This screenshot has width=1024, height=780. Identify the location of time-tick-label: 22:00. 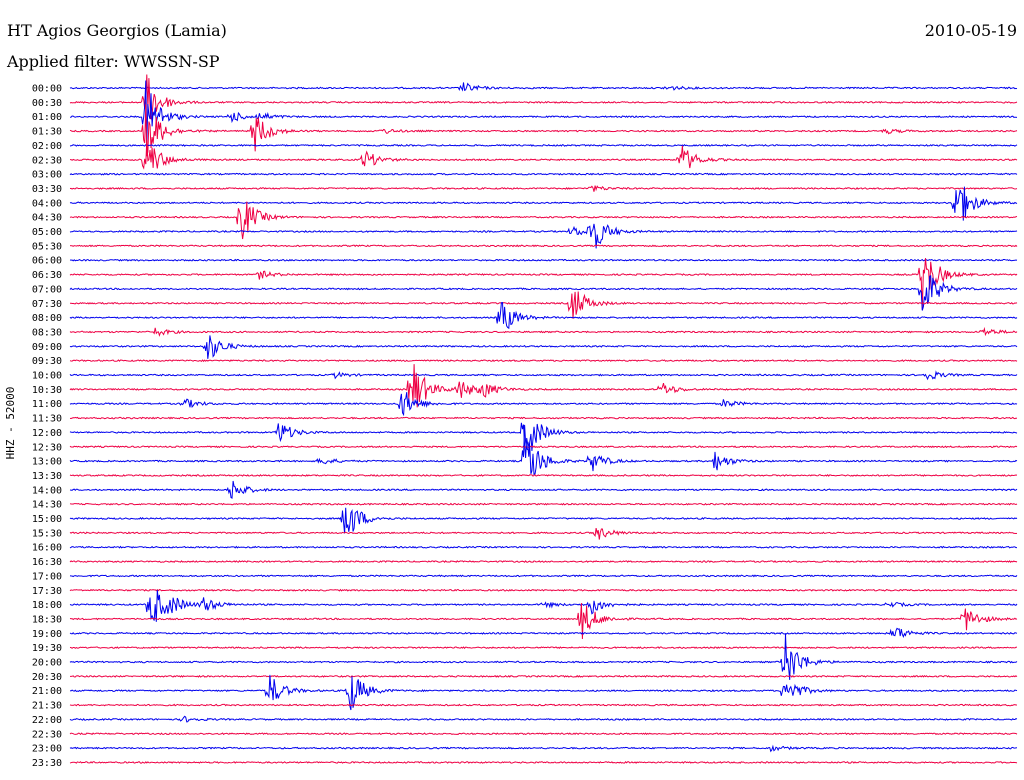
(47, 720).